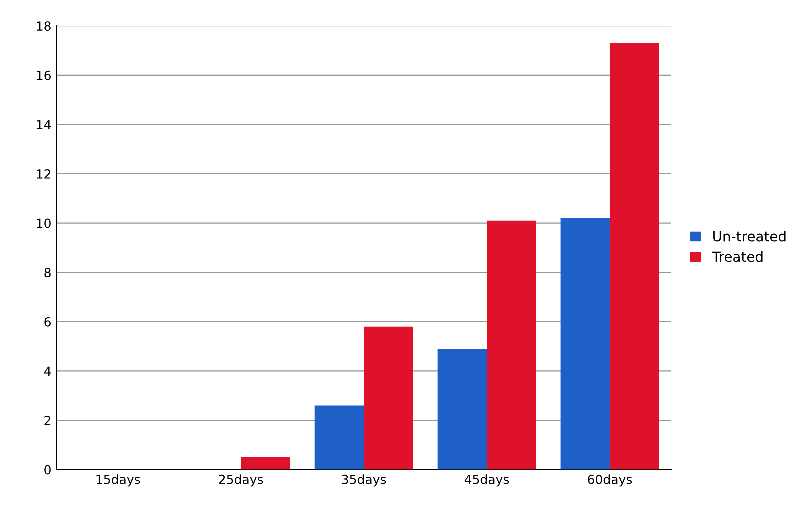  Describe the element at coordinates (47, 470) in the screenshot. I see `y-tick-label: 0` at that location.